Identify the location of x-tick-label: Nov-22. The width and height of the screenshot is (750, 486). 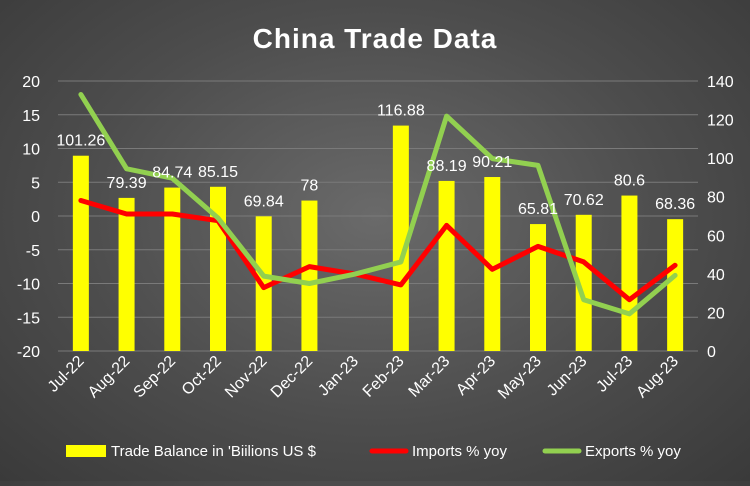
(246, 377).